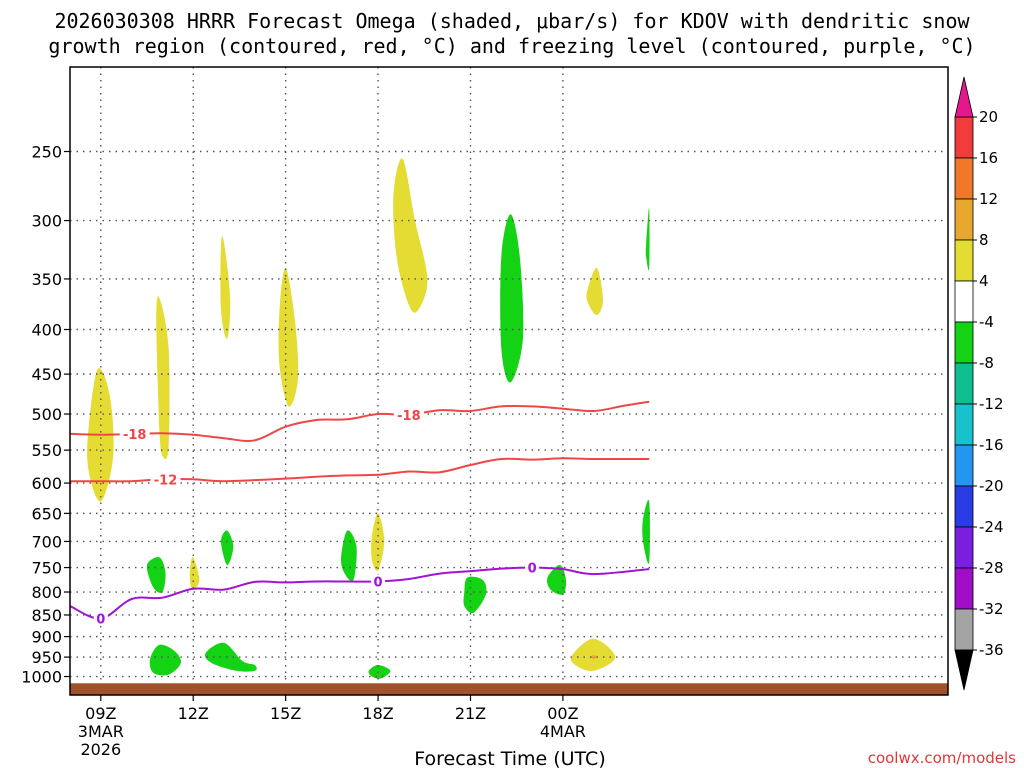 Image resolution: width=1024 pixels, height=768 pixels. What do you see at coordinates (46, 374) in the screenshot?
I see `y-tick-label-450: 450` at bounding box center [46, 374].